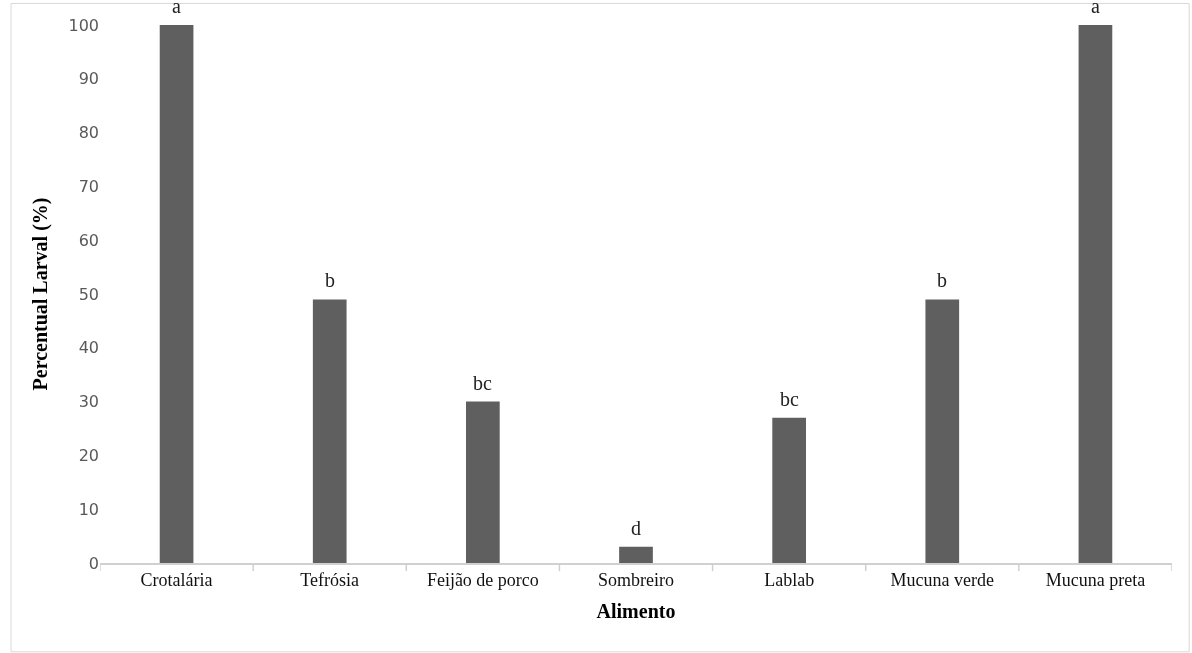  Describe the element at coordinates (482, 580) in the screenshot. I see `x-tick-label: Feijão de porco` at that location.